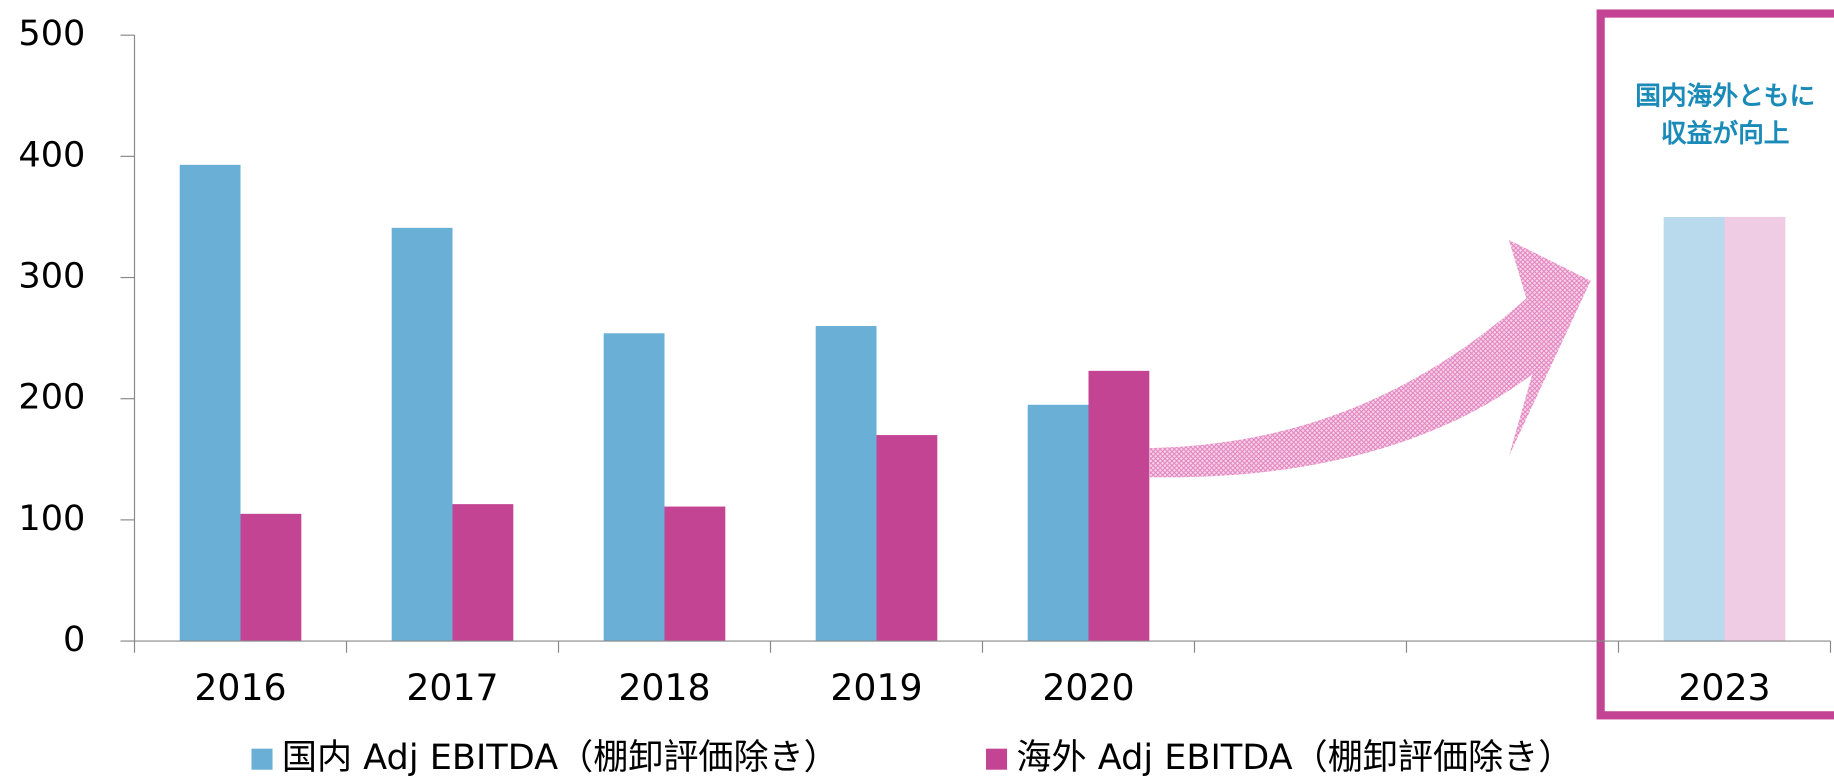 The height and width of the screenshot is (778, 1834). What do you see at coordinates (1294, 757) in the screenshot?
I see `legend-label: 海外 Adj EBITDA（棚卸評価除き）` at bounding box center [1294, 757].